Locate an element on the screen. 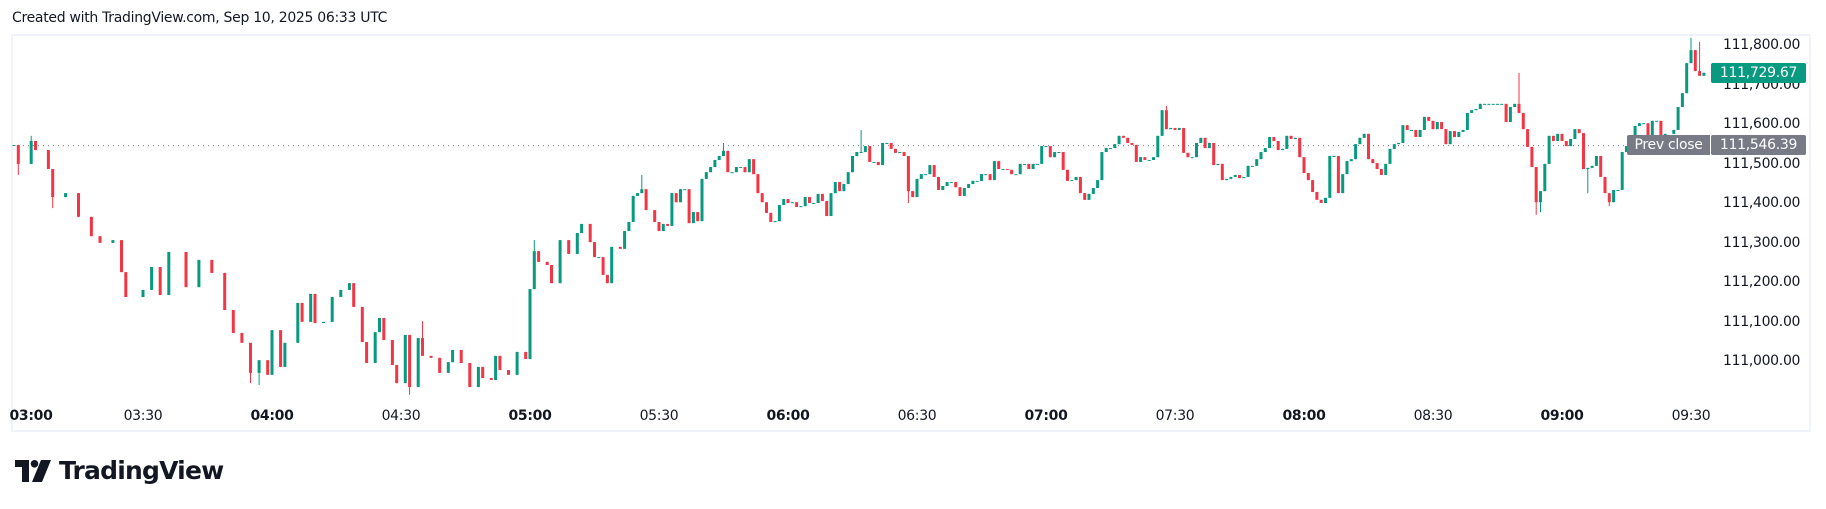 This screenshot has width=1826, height=509. last-price-badge: 111,729.67 is located at coordinates (1758, 72).